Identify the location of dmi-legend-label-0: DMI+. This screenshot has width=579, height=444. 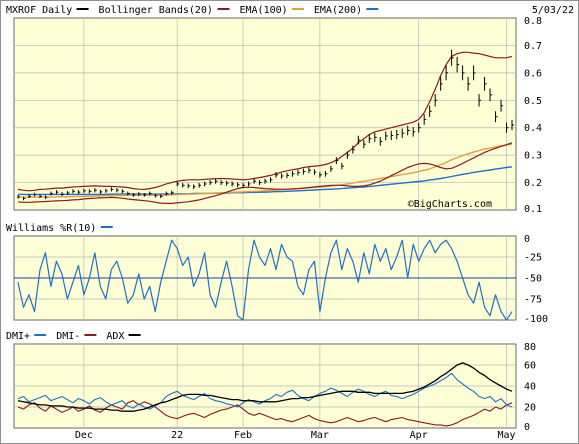
(18, 336).